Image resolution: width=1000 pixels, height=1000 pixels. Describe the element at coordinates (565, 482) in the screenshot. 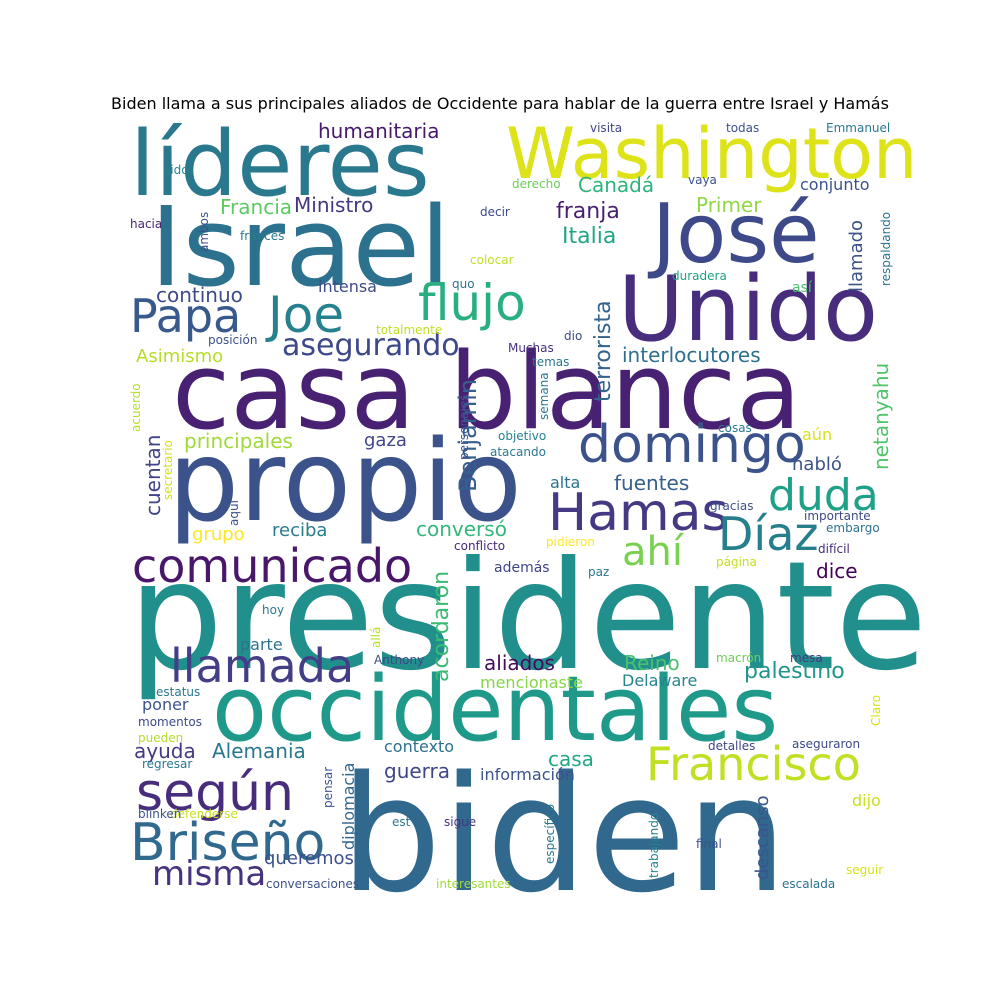

I see `cloud-word: alta` at that location.